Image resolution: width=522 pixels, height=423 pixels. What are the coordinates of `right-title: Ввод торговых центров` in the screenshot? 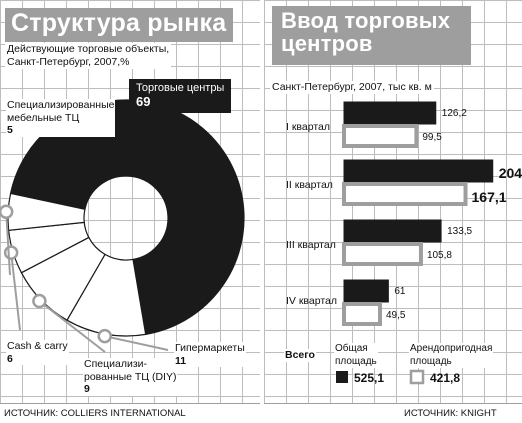 It's located at (371, 35).